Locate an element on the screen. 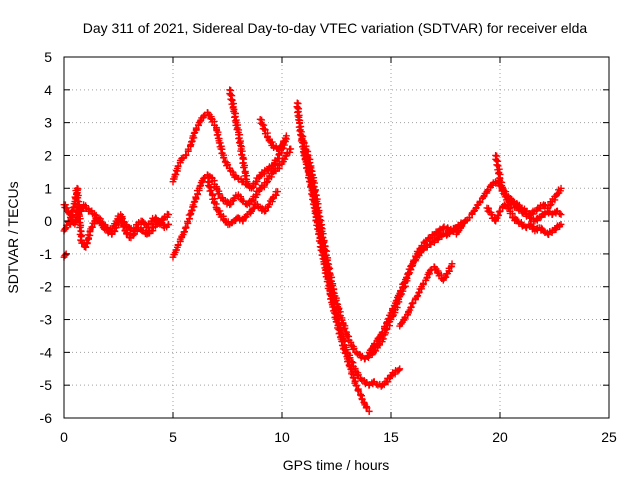  y-tick-label: 0 is located at coordinates (48, 221).